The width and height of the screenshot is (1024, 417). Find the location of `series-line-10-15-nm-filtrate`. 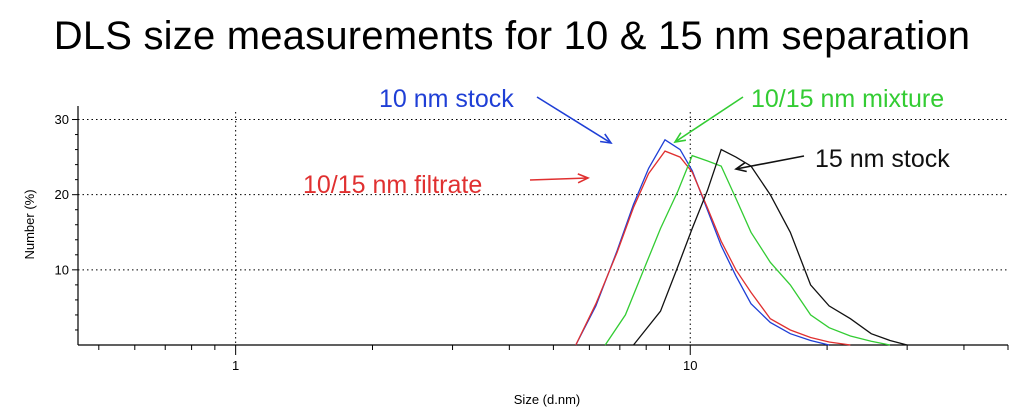

series-line-10-15-nm-filtrate is located at coordinates (713, 248).